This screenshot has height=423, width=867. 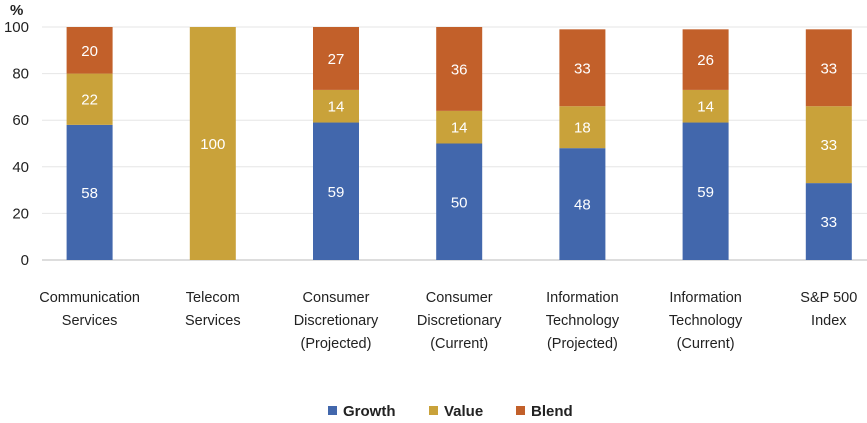 What do you see at coordinates (828, 298) in the screenshot?
I see `category-label: S&P 500` at bounding box center [828, 298].